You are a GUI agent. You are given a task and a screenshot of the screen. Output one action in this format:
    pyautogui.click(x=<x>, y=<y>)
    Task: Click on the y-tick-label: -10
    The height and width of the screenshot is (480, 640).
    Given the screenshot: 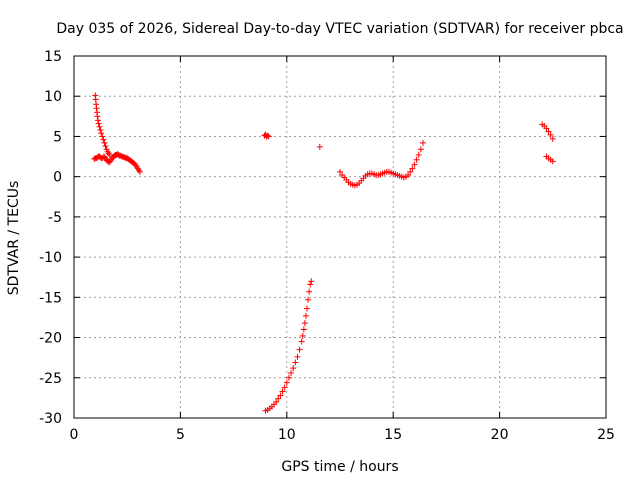 What is the action you would take?
    pyautogui.click(x=50, y=258)
    